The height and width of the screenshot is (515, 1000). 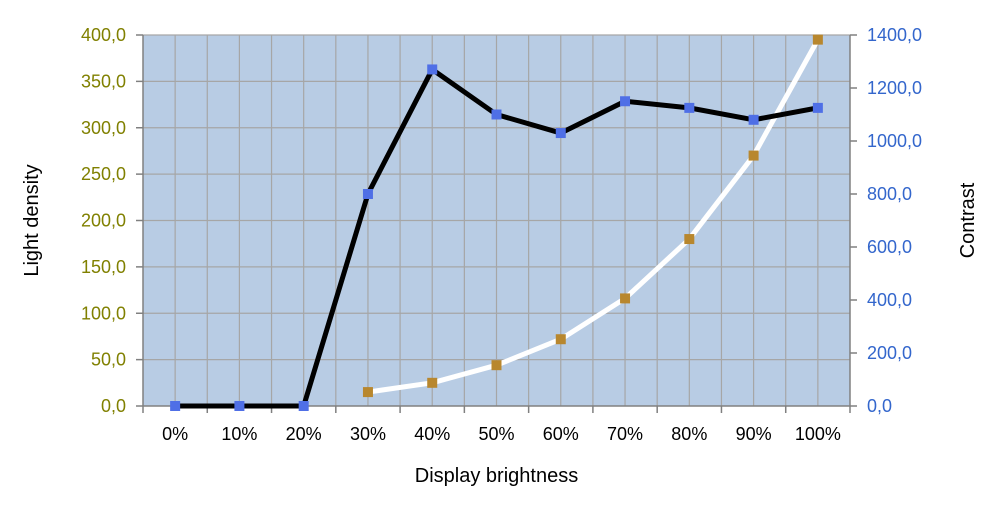 What do you see at coordinates (304, 434) in the screenshot?
I see `x-tick-label: 20%` at bounding box center [304, 434].